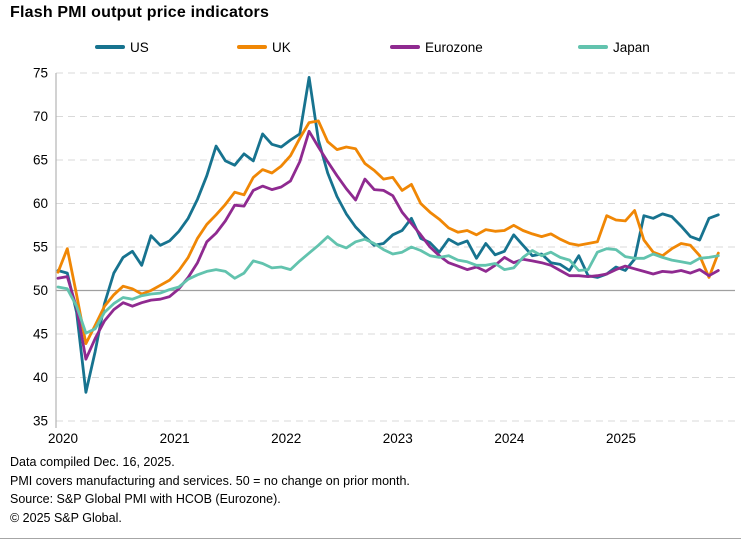  I want to click on svg-text: 50, so click(40, 290).